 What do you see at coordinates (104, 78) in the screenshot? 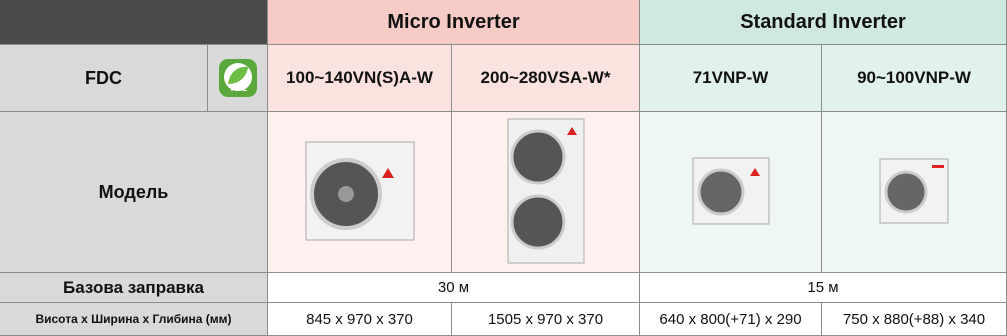
I see `fdc-label: FDC` at bounding box center [104, 78].